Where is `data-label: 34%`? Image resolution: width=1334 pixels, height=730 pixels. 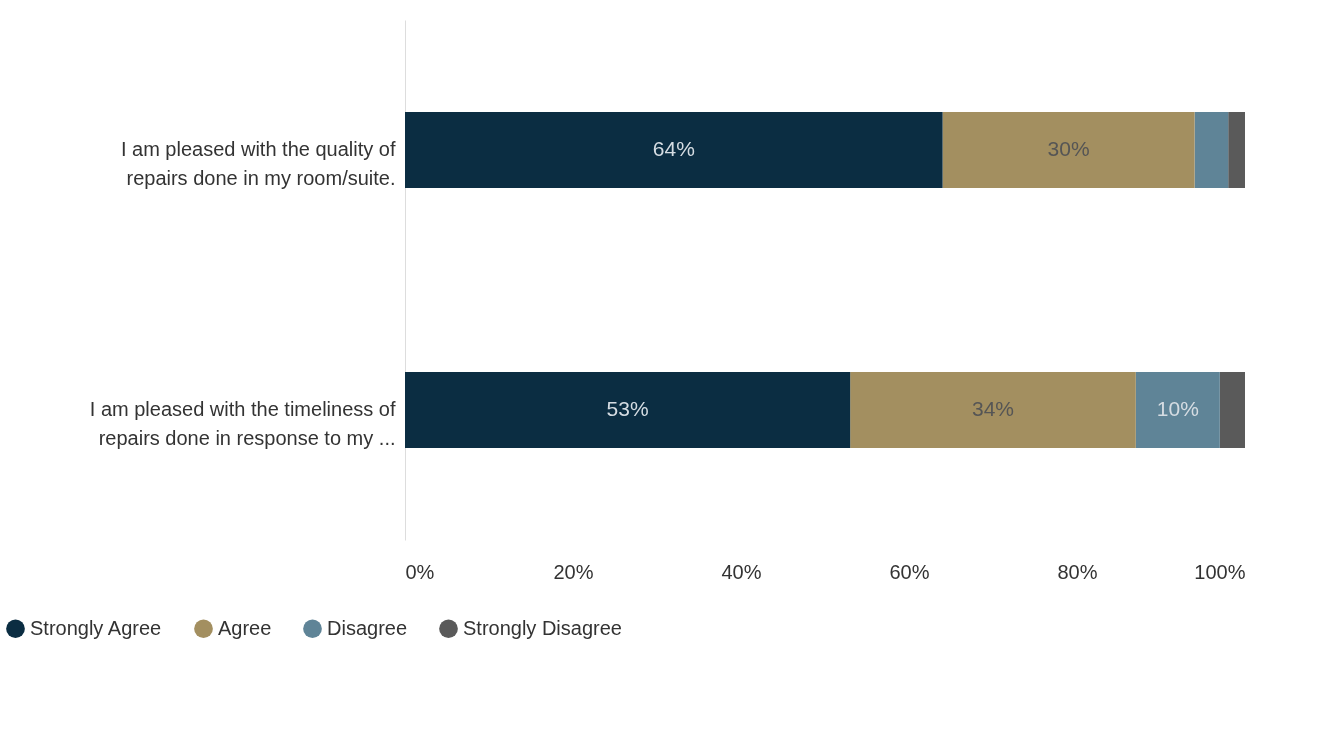 data-label: 34% is located at coordinates (993, 408).